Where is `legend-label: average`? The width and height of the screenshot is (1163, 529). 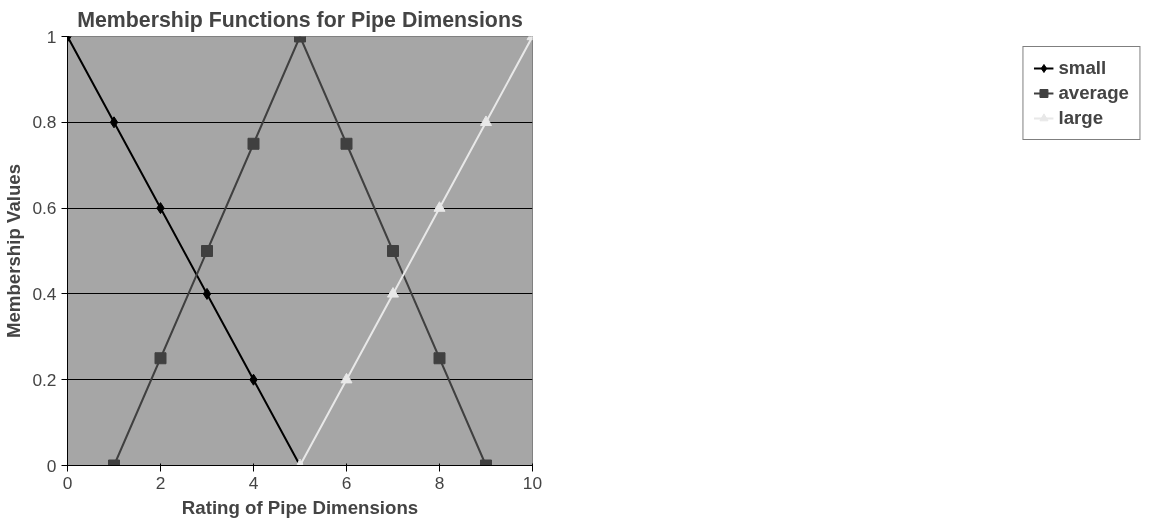
legend-label: average is located at coordinates (1093, 93).